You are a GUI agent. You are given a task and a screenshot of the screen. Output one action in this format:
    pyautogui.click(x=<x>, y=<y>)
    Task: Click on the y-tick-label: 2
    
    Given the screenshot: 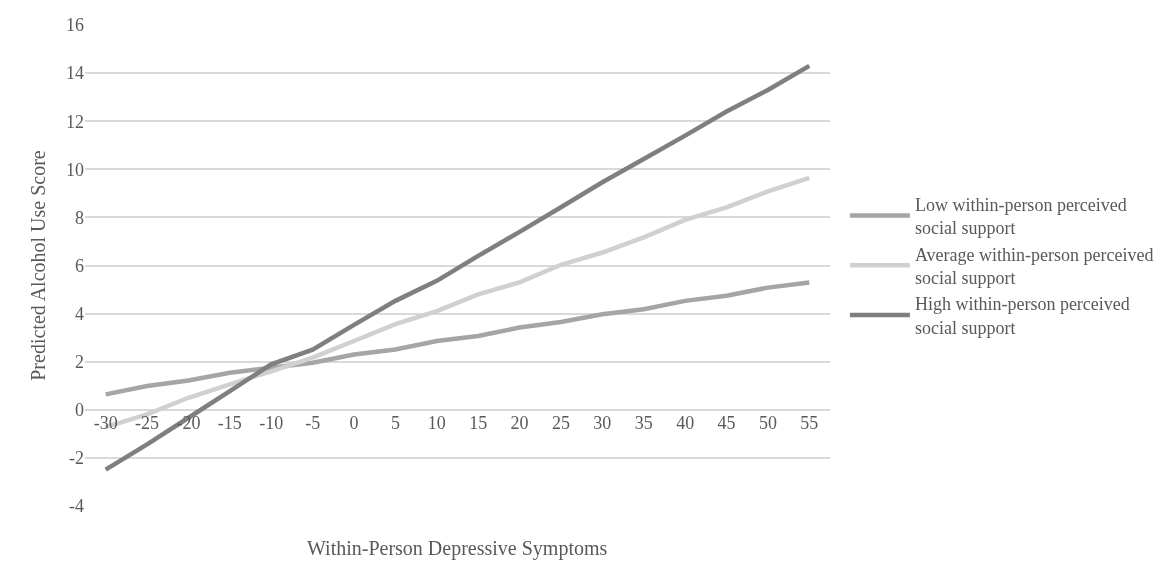 What is the action you would take?
    pyautogui.click(x=79, y=362)
    